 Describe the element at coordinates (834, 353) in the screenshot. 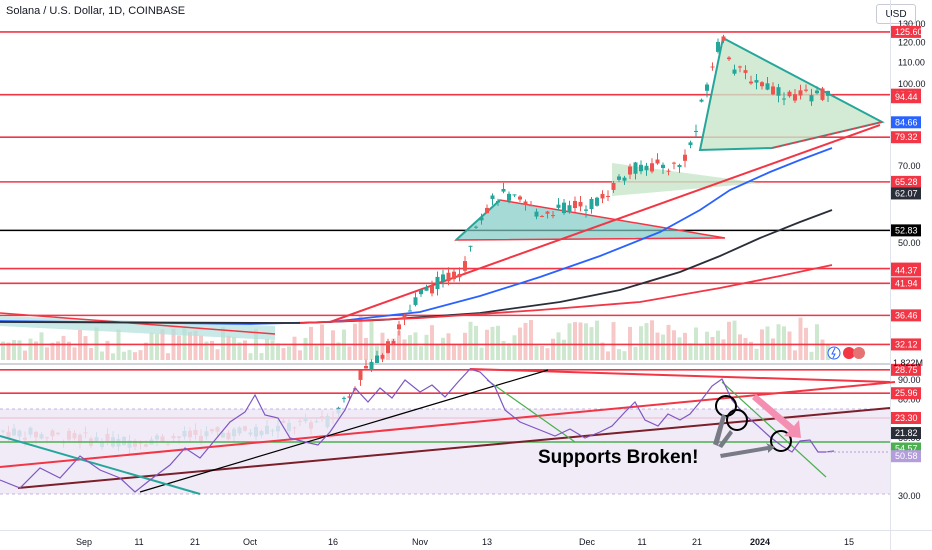

I see `lightning-icon` at that location.